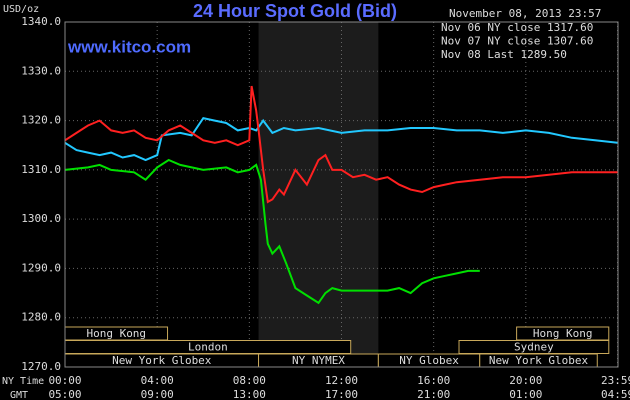 This screenshot has width=630, height=400. What do you see at coordinates (295, 11) in the screenshot?
I see `chart-title: 24 Hour Spot Gold (Bid)` at bounding box center [295, 11].